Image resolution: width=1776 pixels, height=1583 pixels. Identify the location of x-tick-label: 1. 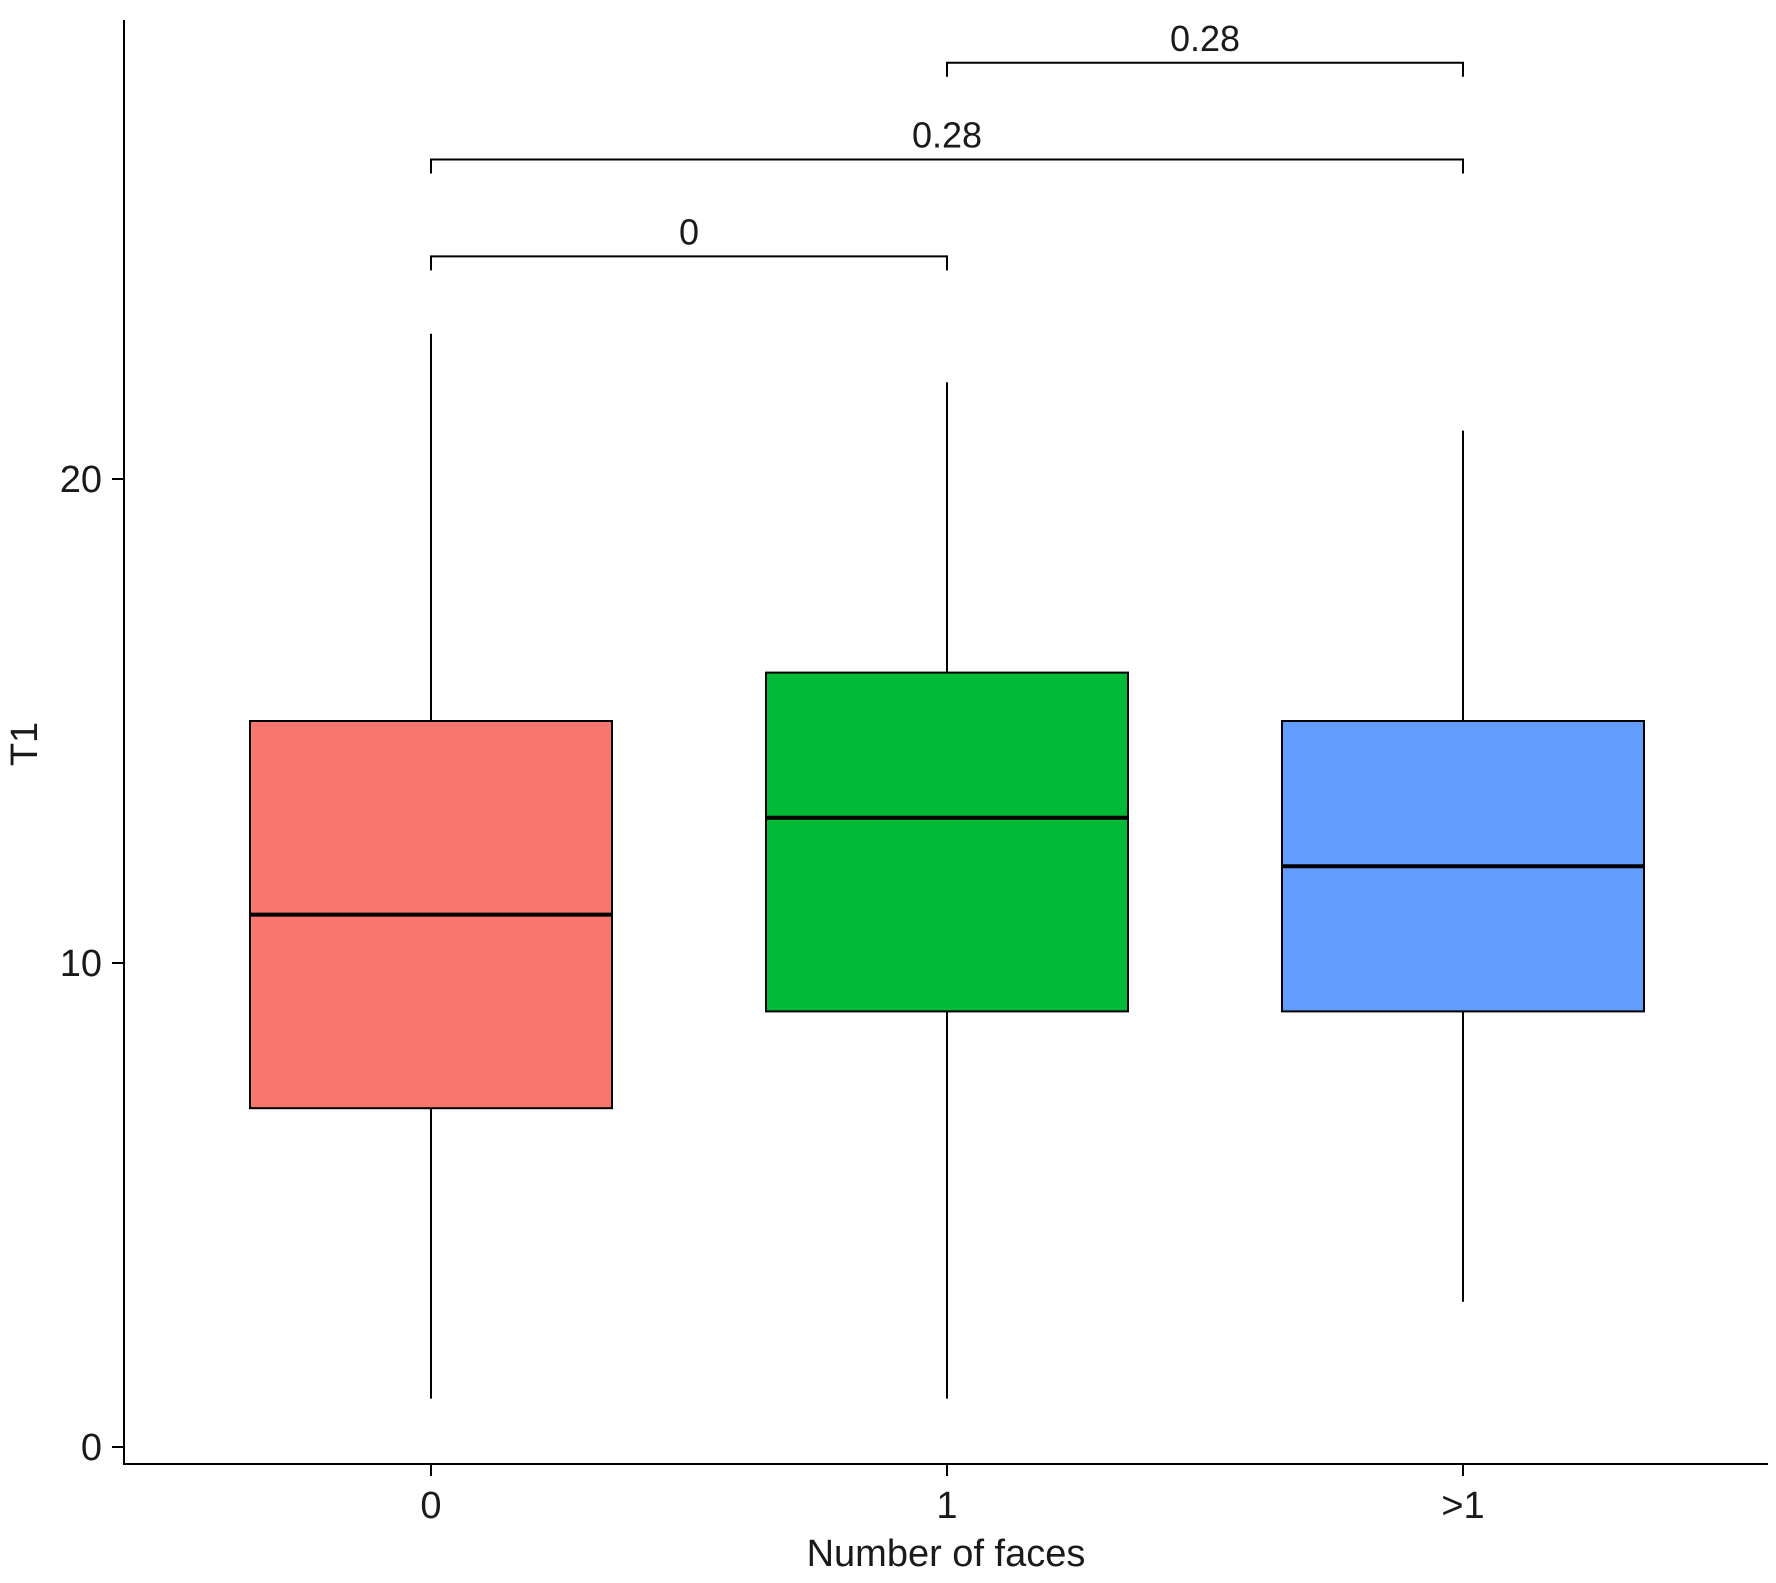
(946, 1506).